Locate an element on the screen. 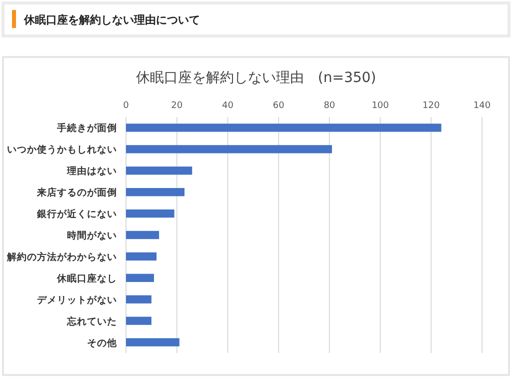 The width and height of the screenshot is (512, 379). x-tick-label: 40 is located at coordinates (228, 106).